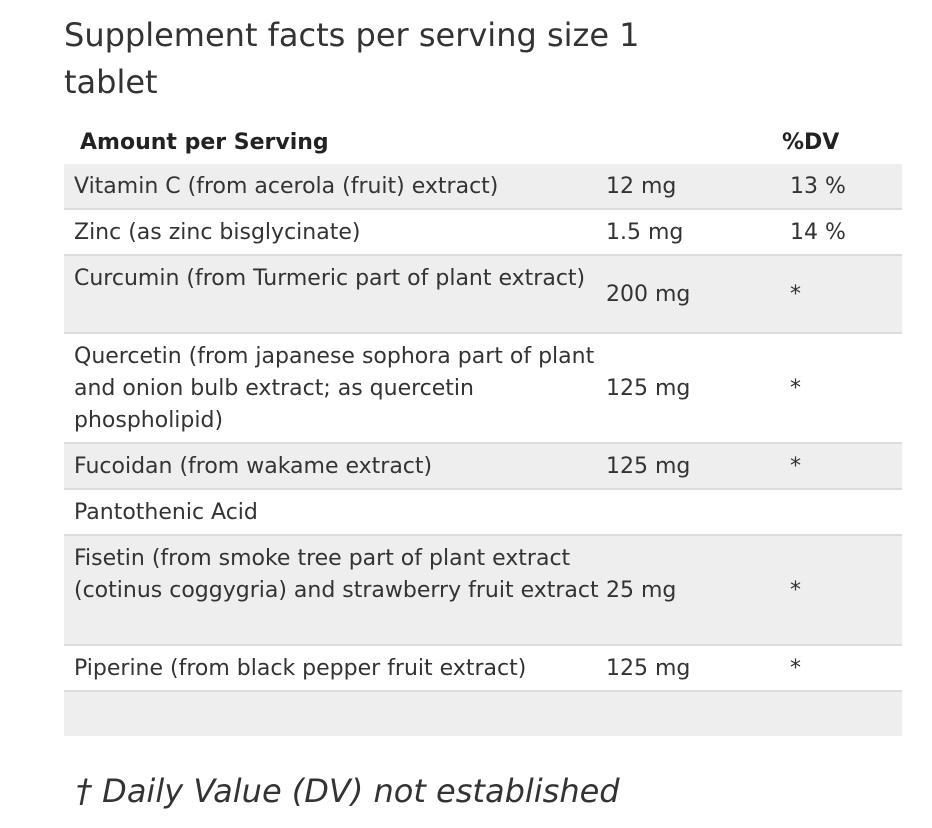  I want to click on table-row: Pantothenic Acid, so click(483, 513).